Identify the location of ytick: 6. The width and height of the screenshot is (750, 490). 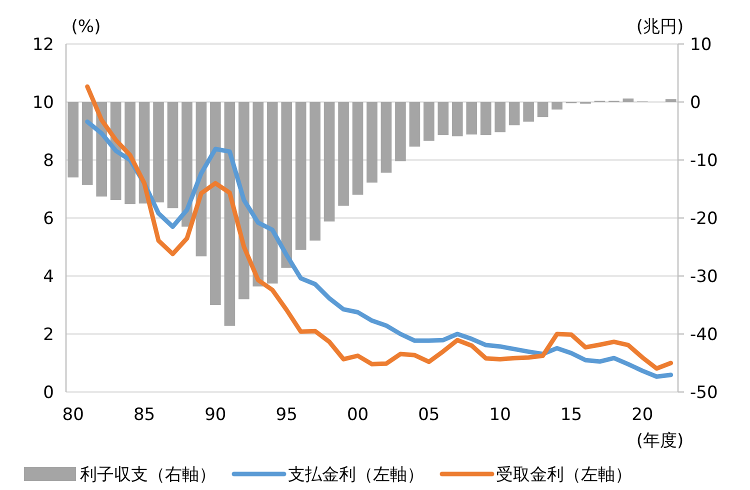
(48, 219).